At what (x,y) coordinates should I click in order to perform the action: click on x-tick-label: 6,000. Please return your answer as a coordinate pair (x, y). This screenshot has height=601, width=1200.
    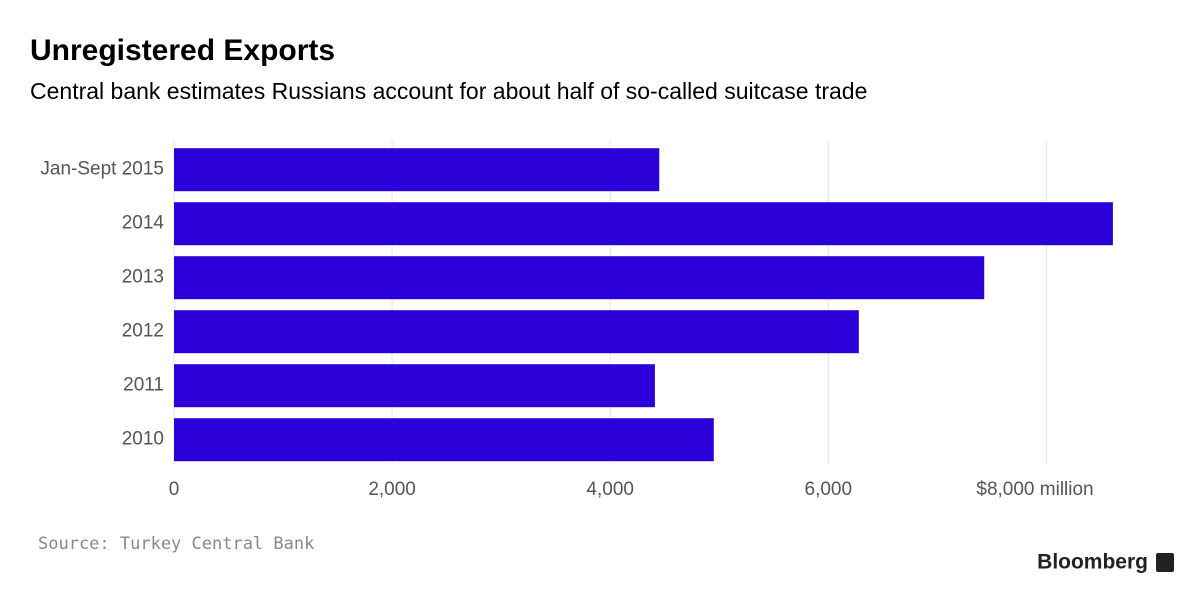
    Looking at the image, I should click on (829, 489).